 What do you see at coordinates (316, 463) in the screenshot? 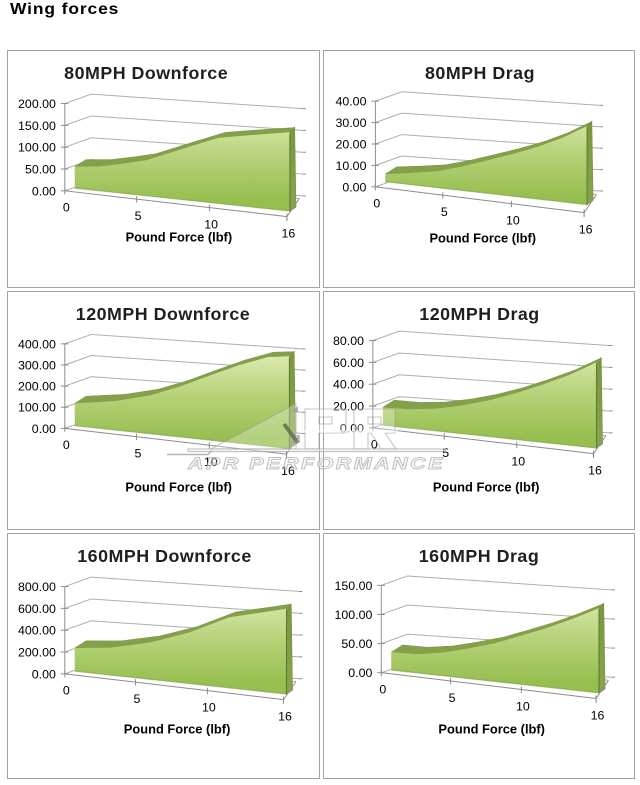
I see `svg-text: APR PERFORMANCE` at bounding box center [316, 463].